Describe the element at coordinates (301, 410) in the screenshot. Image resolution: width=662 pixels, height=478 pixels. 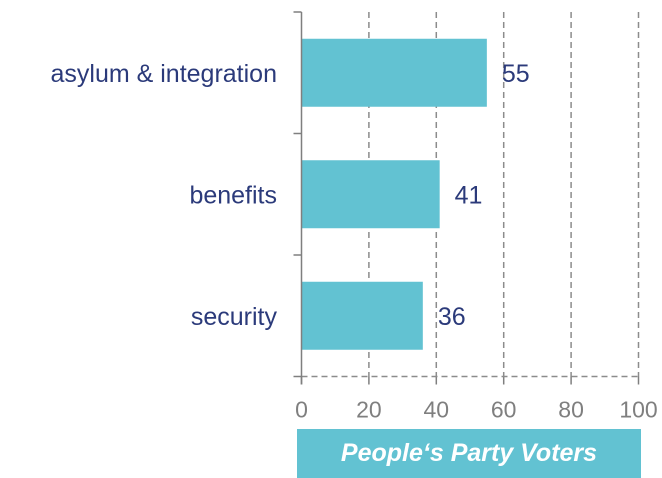
I see `x-tick-label: 0` at that location.